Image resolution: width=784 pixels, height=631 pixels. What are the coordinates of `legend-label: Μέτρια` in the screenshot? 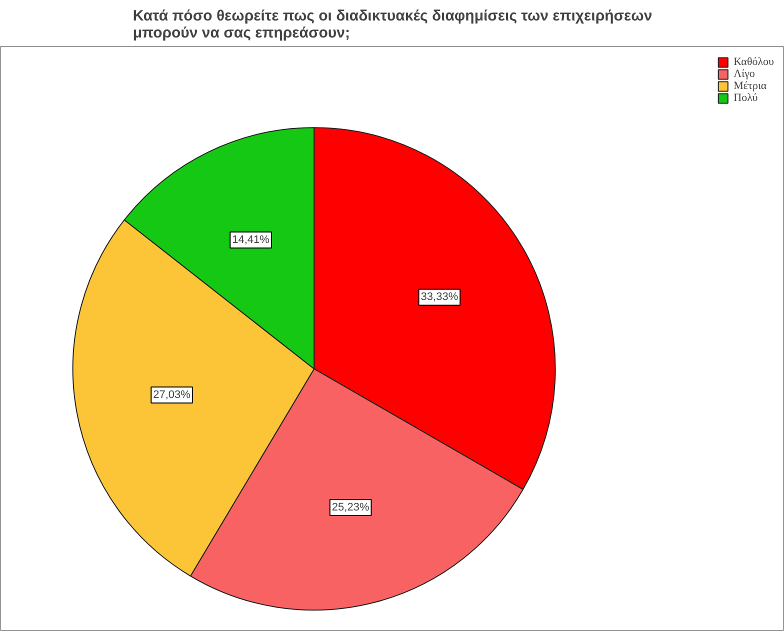 It's located at (750, 86).